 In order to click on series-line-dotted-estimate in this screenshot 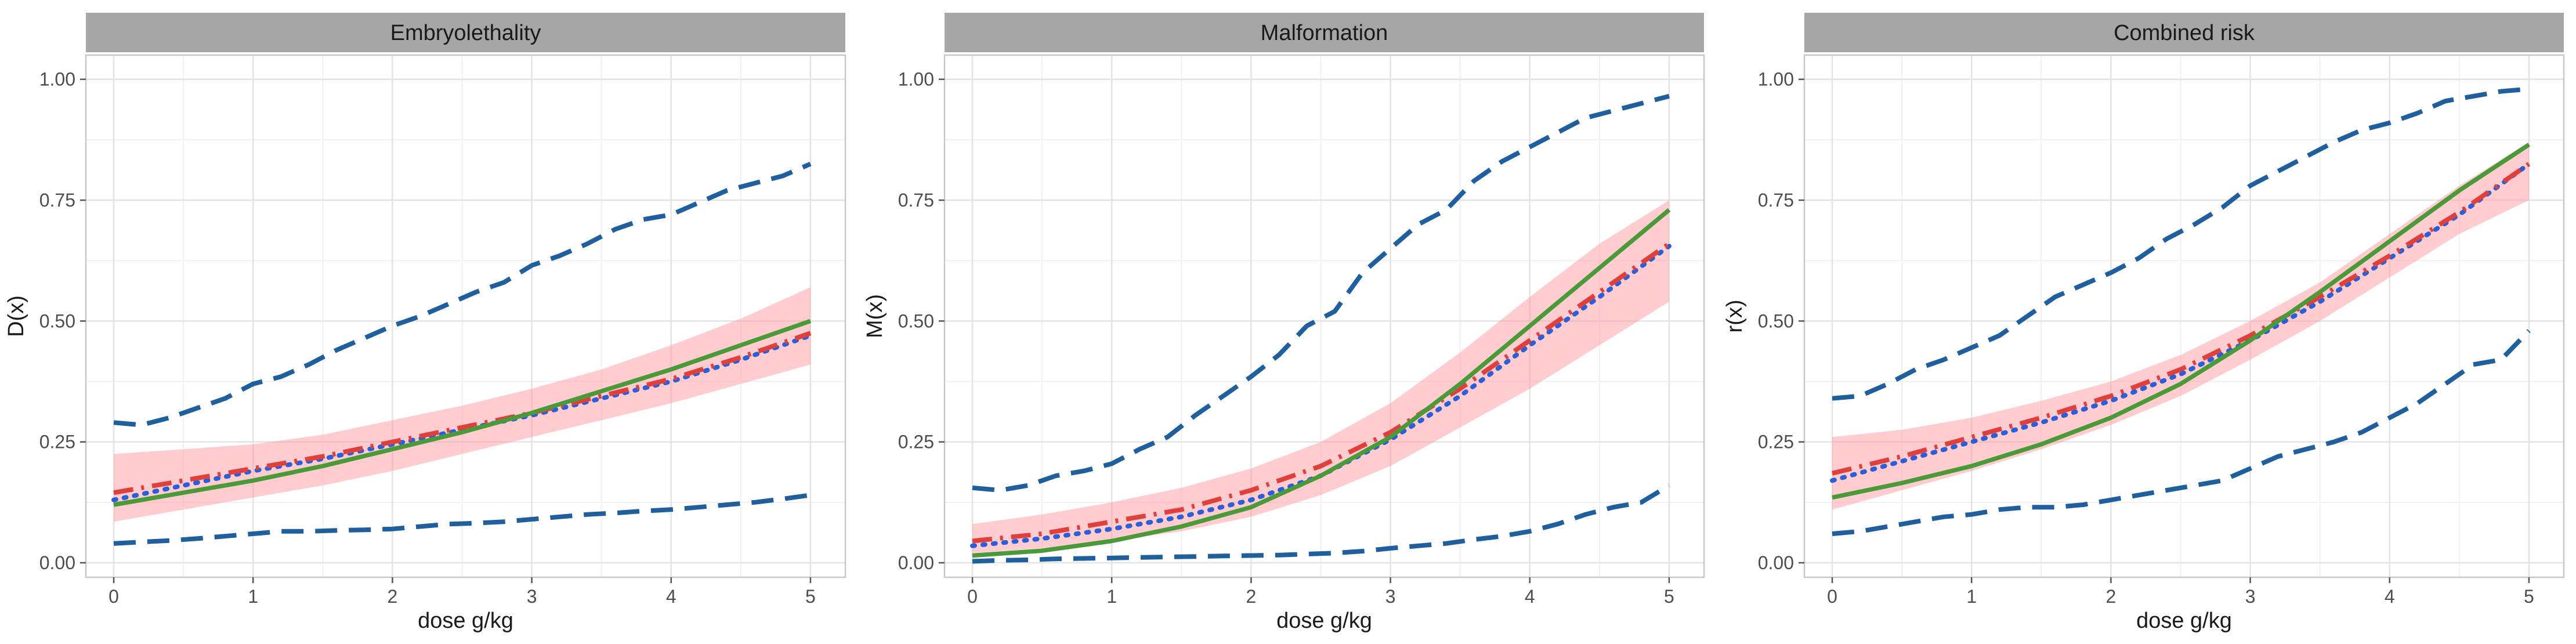, I will do `click(462, 417)`.